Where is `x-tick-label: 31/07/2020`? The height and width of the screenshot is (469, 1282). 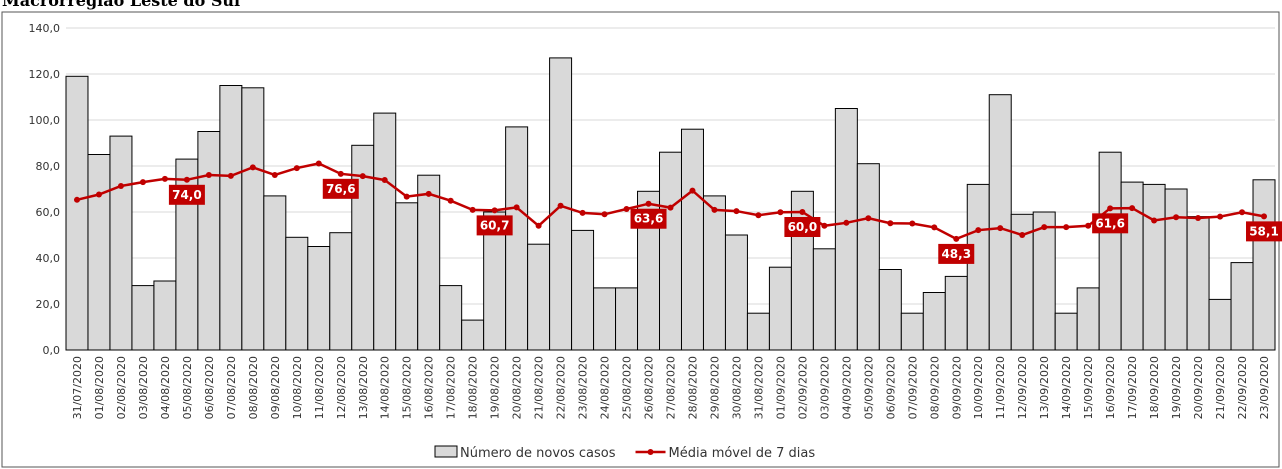
x-tick-label: 31/07/2020 is located at coordinates (77, 387).